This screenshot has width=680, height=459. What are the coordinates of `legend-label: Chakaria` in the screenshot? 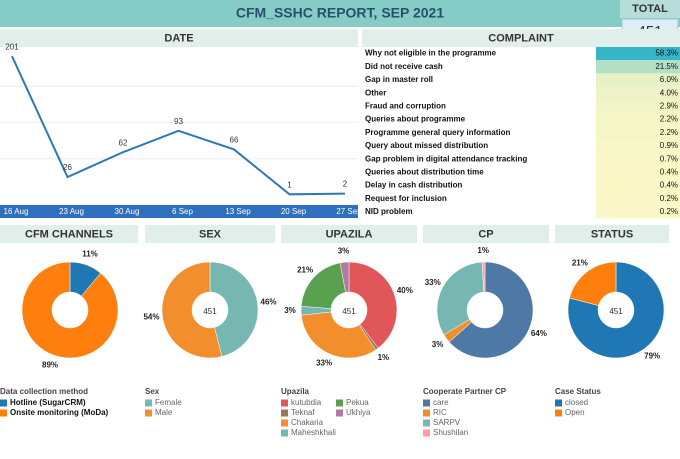 It's located at (307, 422).